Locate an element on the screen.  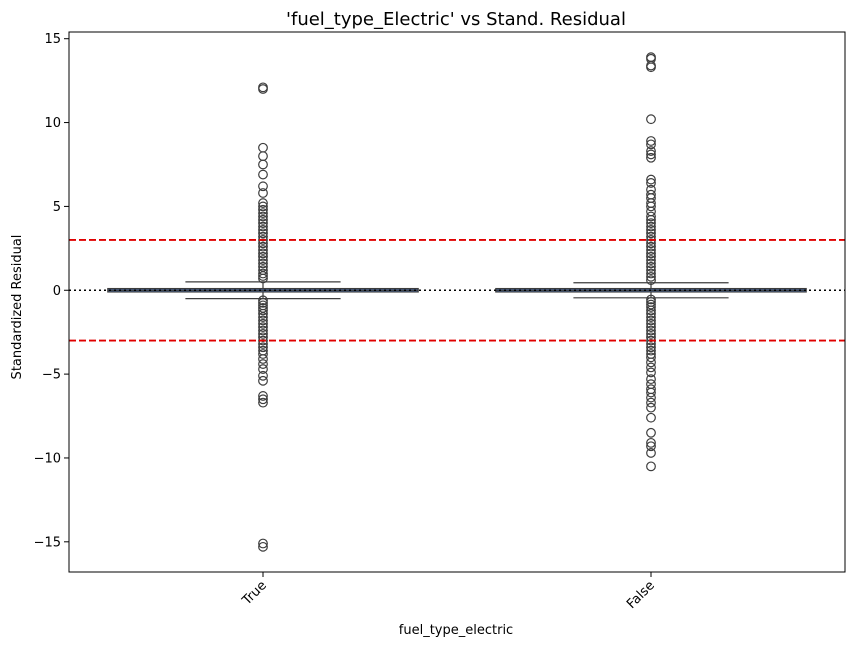
y-tick-label: 0 is located at coordinates (57, 291).